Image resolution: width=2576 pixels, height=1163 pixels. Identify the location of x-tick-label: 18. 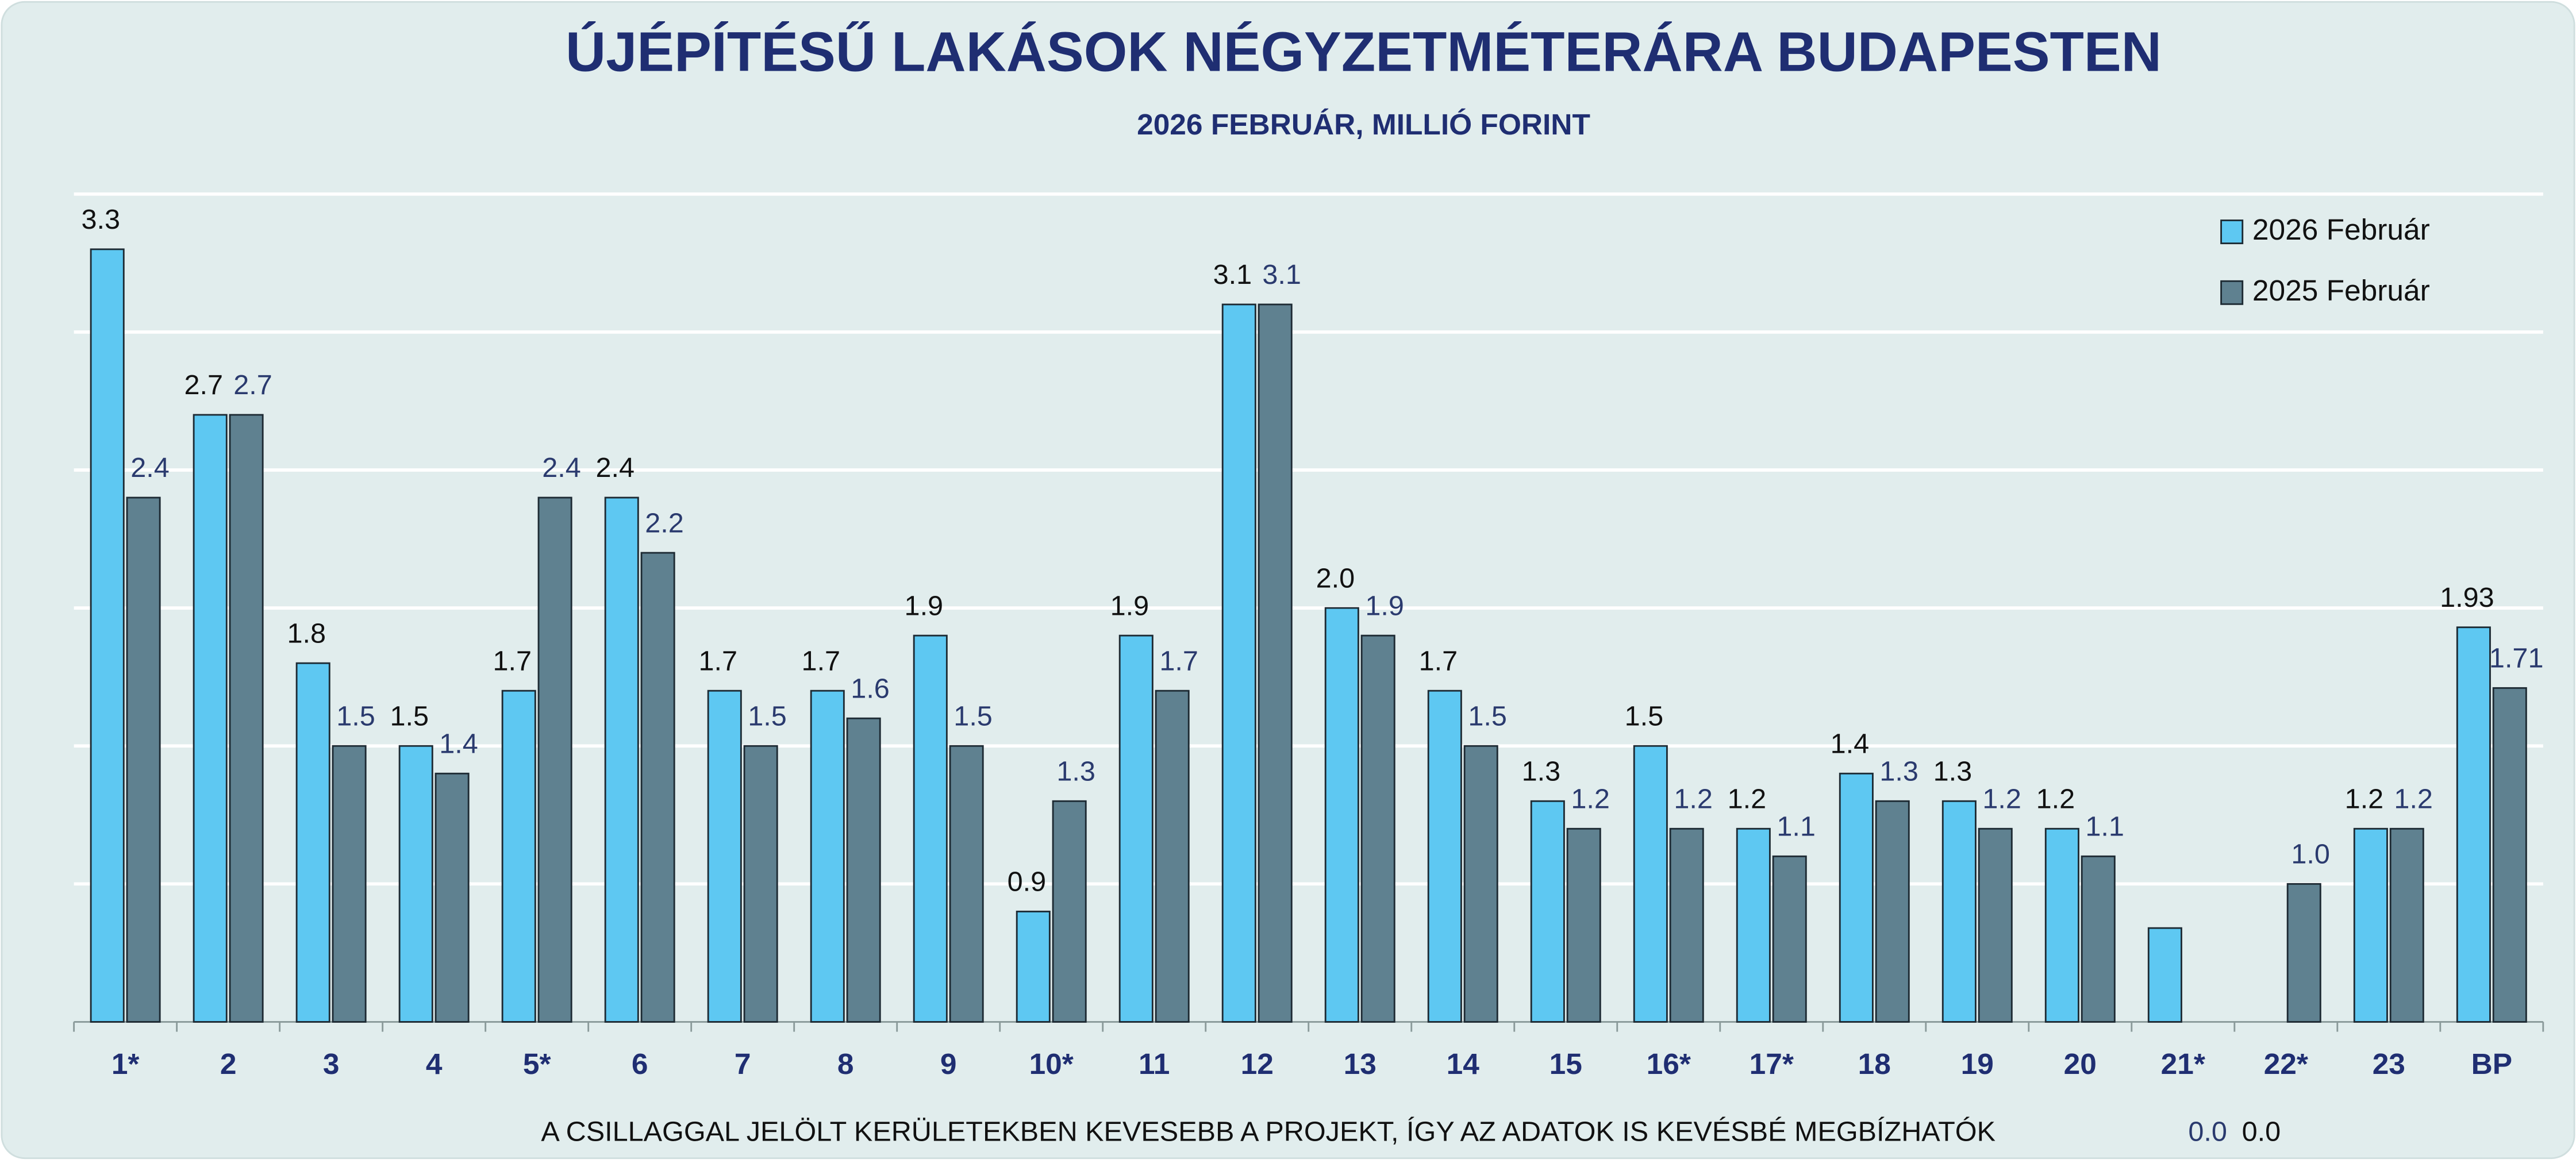
(1874, 1063).